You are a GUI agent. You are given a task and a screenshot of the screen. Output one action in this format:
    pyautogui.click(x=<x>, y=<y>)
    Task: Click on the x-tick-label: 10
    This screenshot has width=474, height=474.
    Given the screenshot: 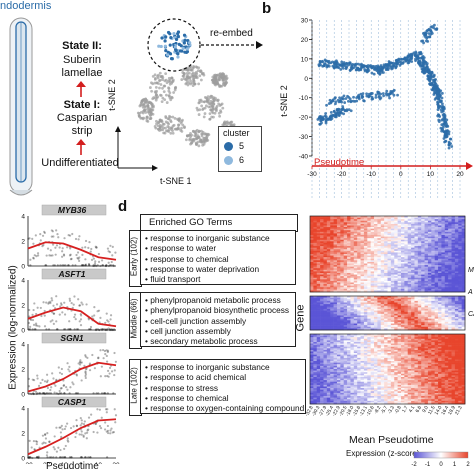 What is the action you would take?
    pyautogui.click(x=431, y=174)
    